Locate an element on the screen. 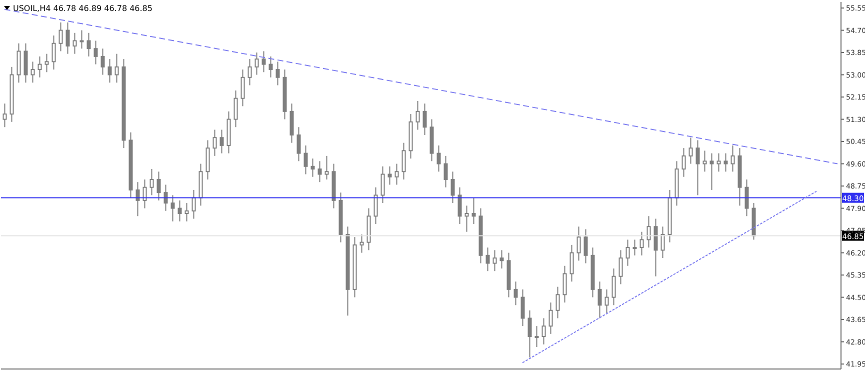 The image size is (865, 377). chart-title: USOIL,H4 46.78 46.89 46.78 46.85 is located at coordinates (82, 8).